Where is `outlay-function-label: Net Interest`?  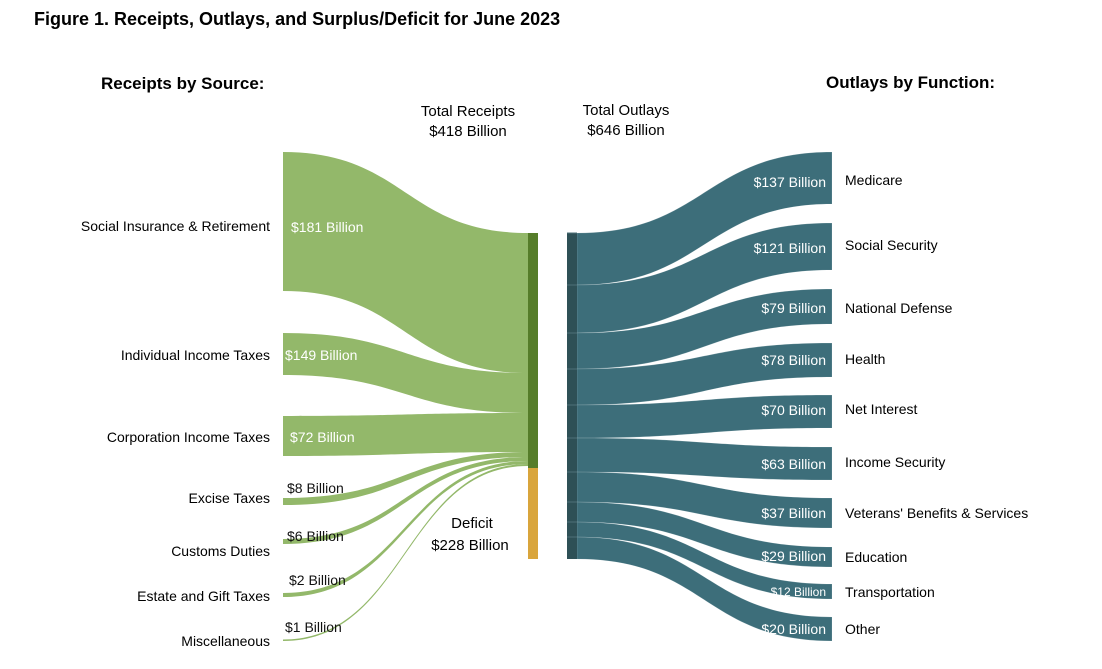
outlay-function-label: Net Interest is located at coordinates (881, 409).